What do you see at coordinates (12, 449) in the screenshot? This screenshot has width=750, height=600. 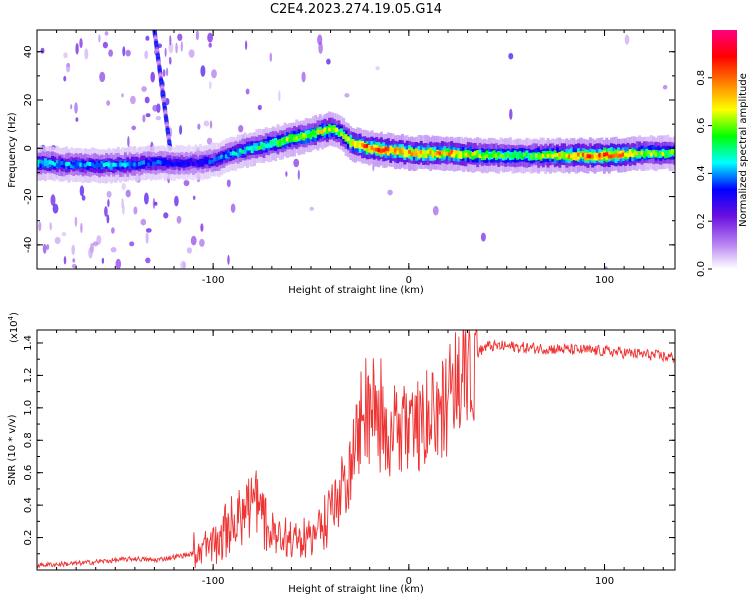 I see `snr-y-axis-label: SNR (10 * v/v)` at bounding box center [12, 449].